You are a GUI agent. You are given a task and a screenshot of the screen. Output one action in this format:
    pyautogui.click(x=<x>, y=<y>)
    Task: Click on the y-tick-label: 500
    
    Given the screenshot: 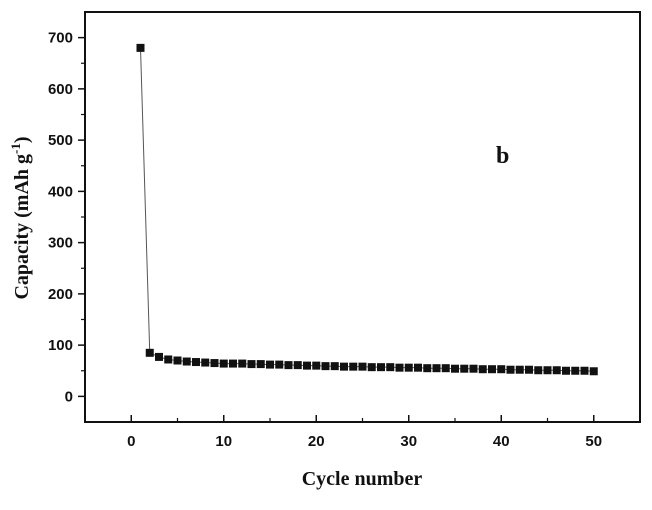 What is the action you would take?
    pyautogui.click(x=60, y=140)
    